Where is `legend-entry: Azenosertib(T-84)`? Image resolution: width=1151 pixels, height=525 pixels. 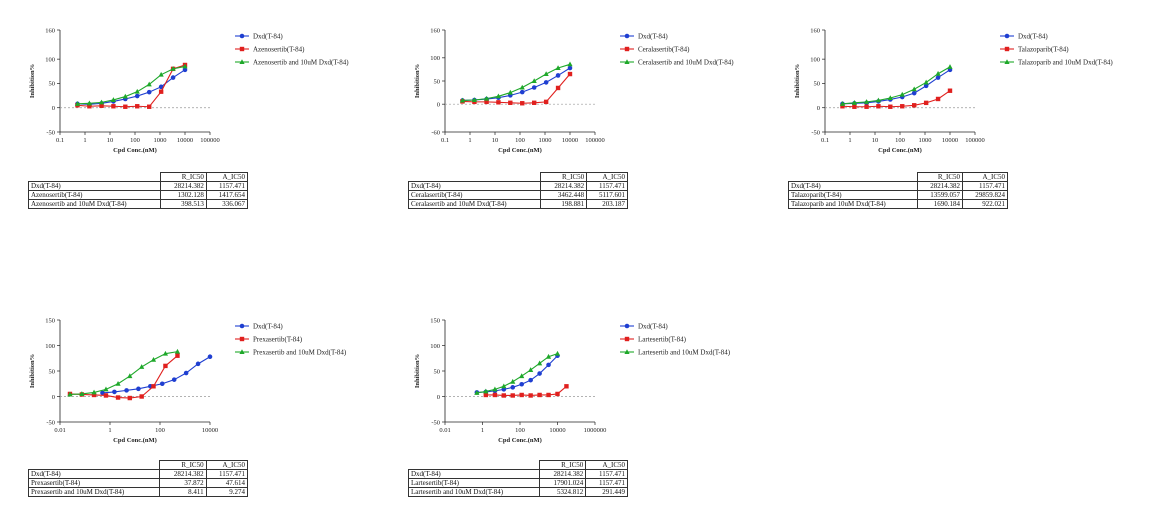 legend-entry: Azenosertib(T-84) is located at coordinates (279, 50).